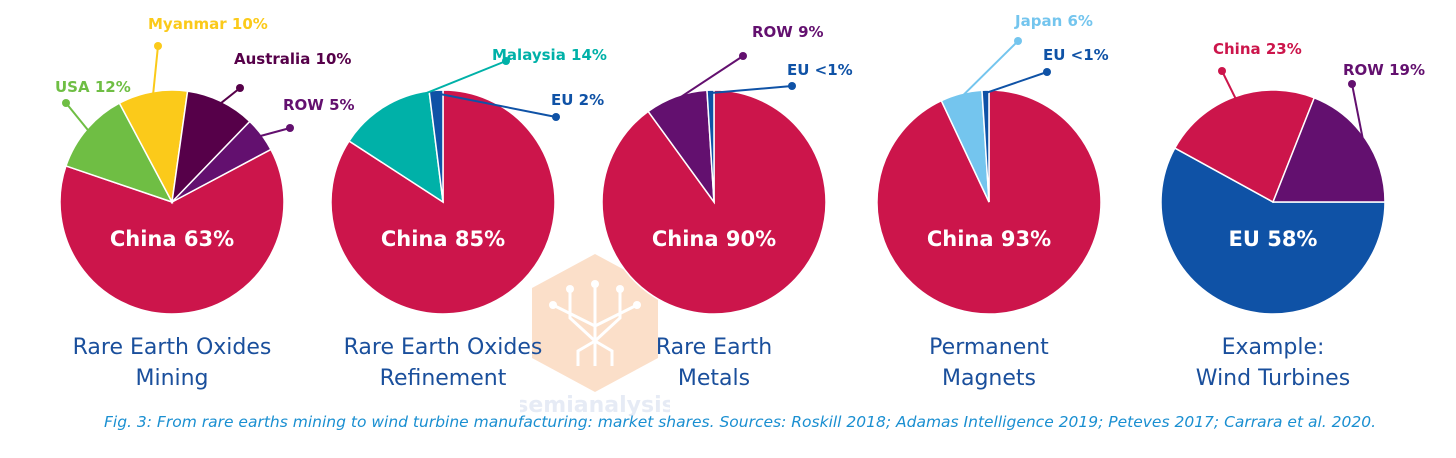  I want to click on slice-label: China 85%, so click(443, 239).